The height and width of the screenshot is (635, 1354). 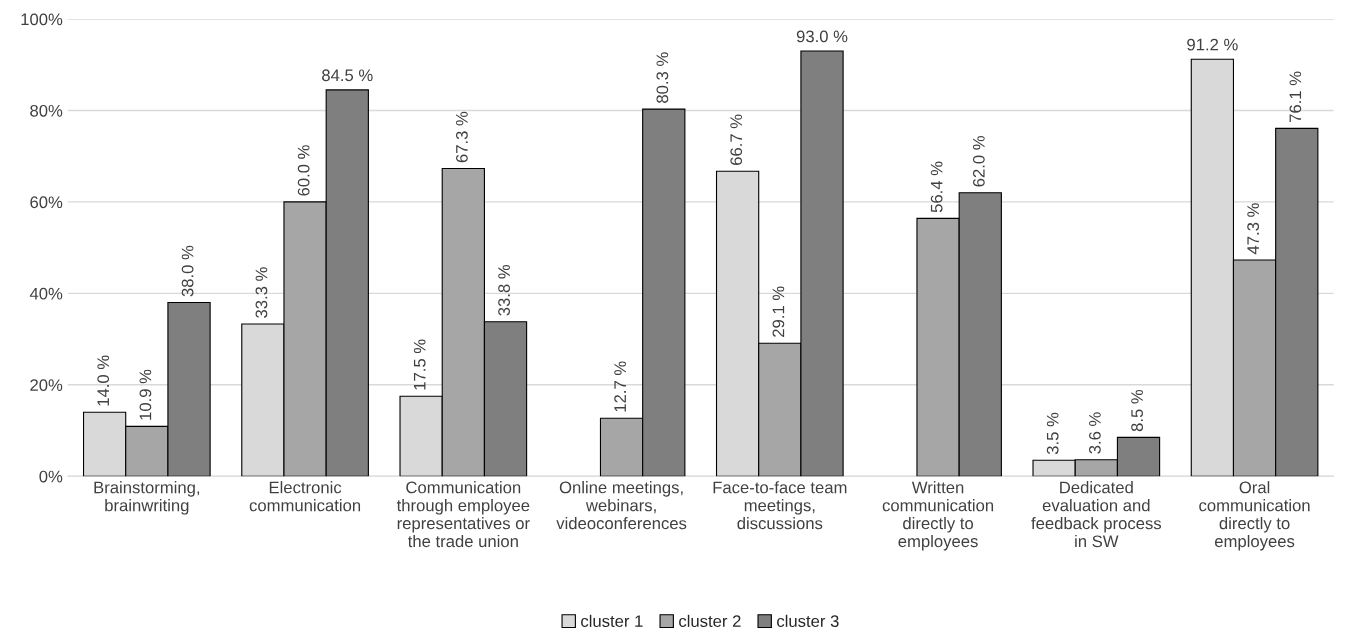 I want to click on y-tick-label: 20%, so click(x=46, y=385).